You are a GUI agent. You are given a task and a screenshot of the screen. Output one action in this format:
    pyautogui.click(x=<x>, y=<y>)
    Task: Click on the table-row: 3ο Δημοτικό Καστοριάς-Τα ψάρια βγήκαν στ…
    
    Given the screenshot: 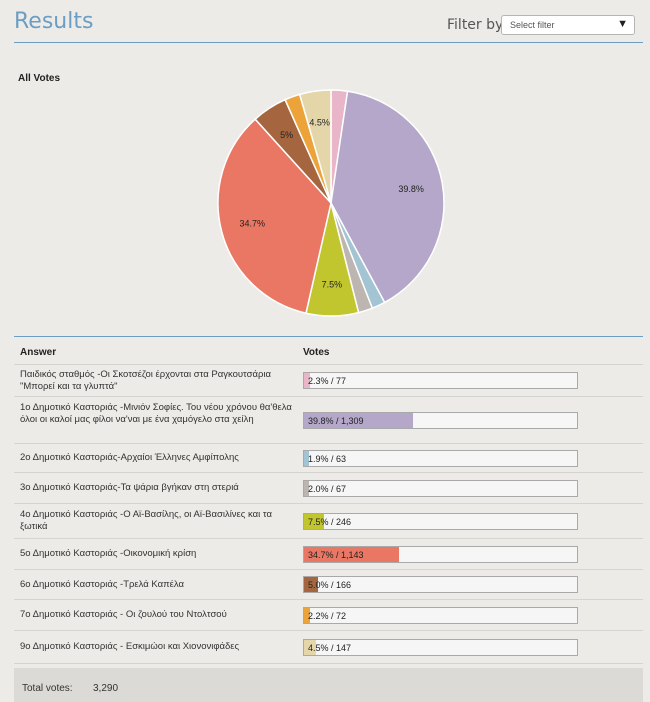 What is the action you would take?
    pyautogui.click(x=328, y=488)
    